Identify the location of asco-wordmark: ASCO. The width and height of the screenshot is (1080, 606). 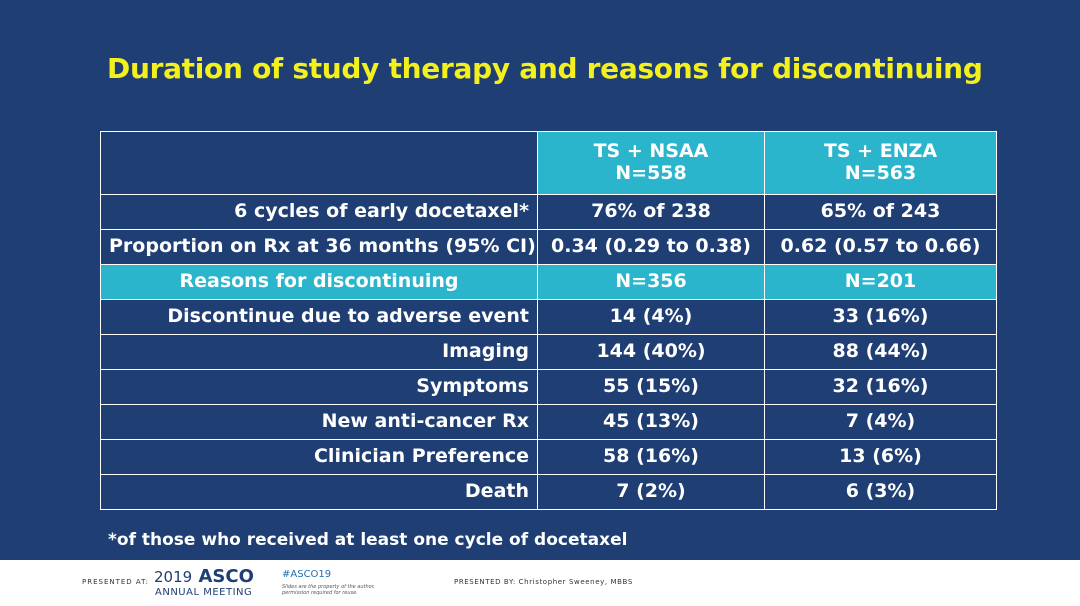
(226, 576).